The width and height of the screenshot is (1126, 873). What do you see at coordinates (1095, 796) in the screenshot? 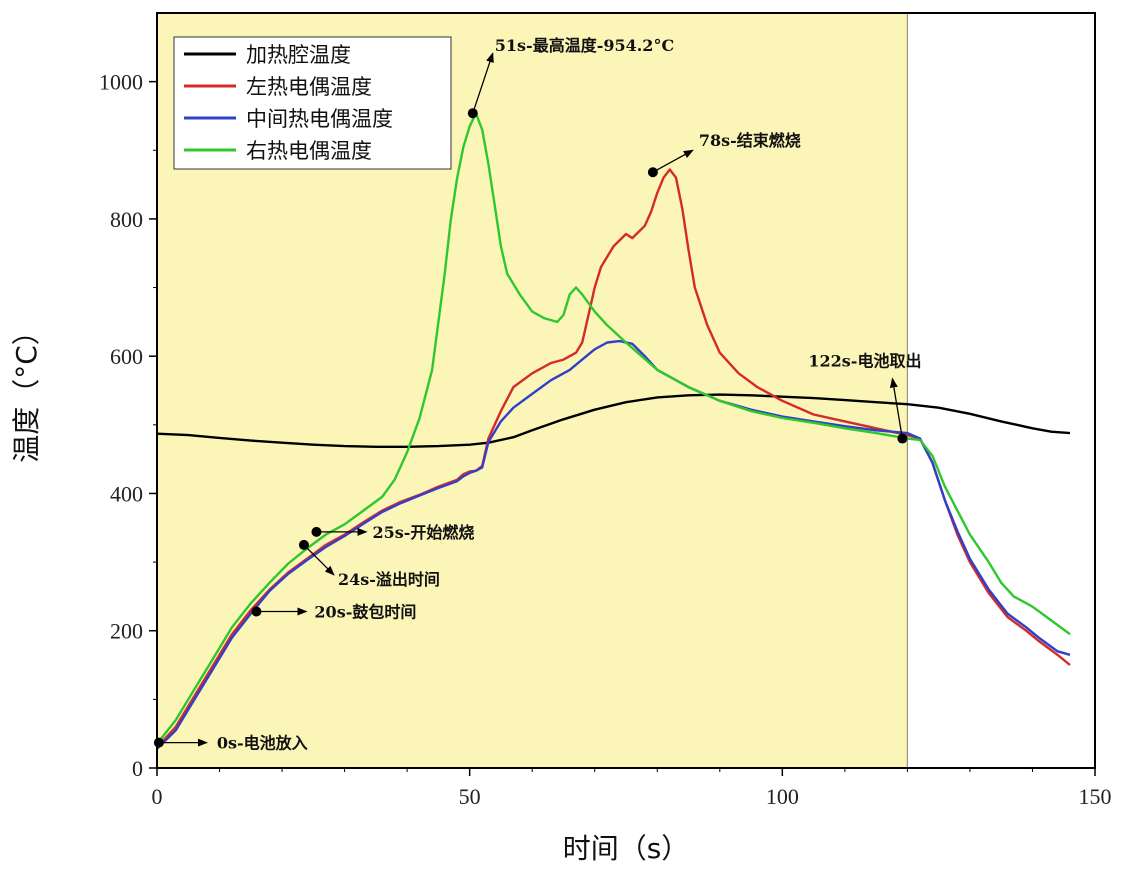
I see `x-tick-label: 150` at bounding box center [1095, 796].